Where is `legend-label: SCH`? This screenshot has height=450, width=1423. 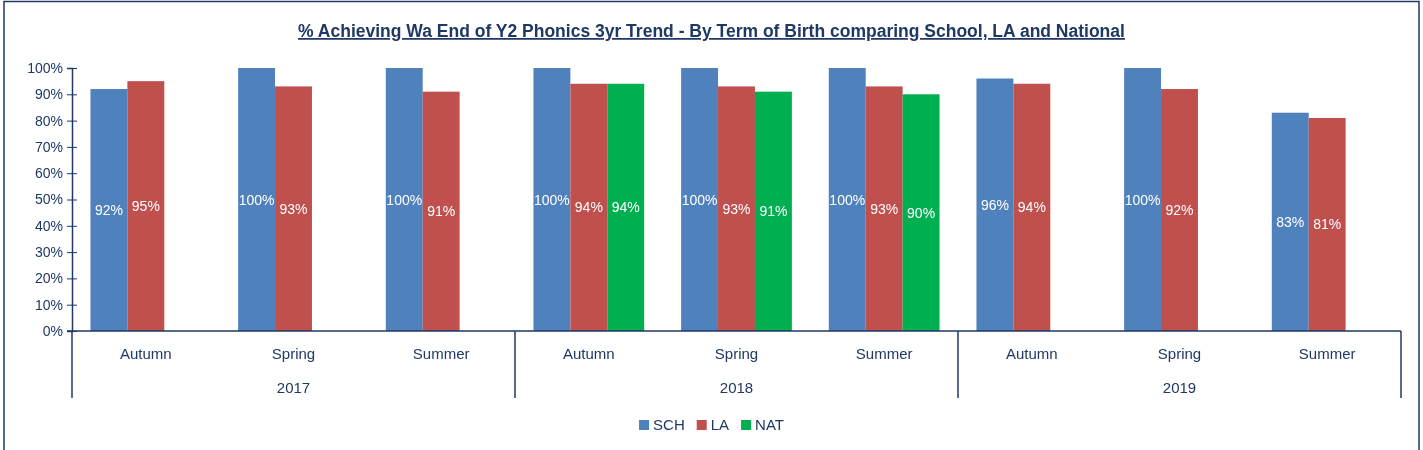 legend-label: SCH is located at coordinates (669, 424).